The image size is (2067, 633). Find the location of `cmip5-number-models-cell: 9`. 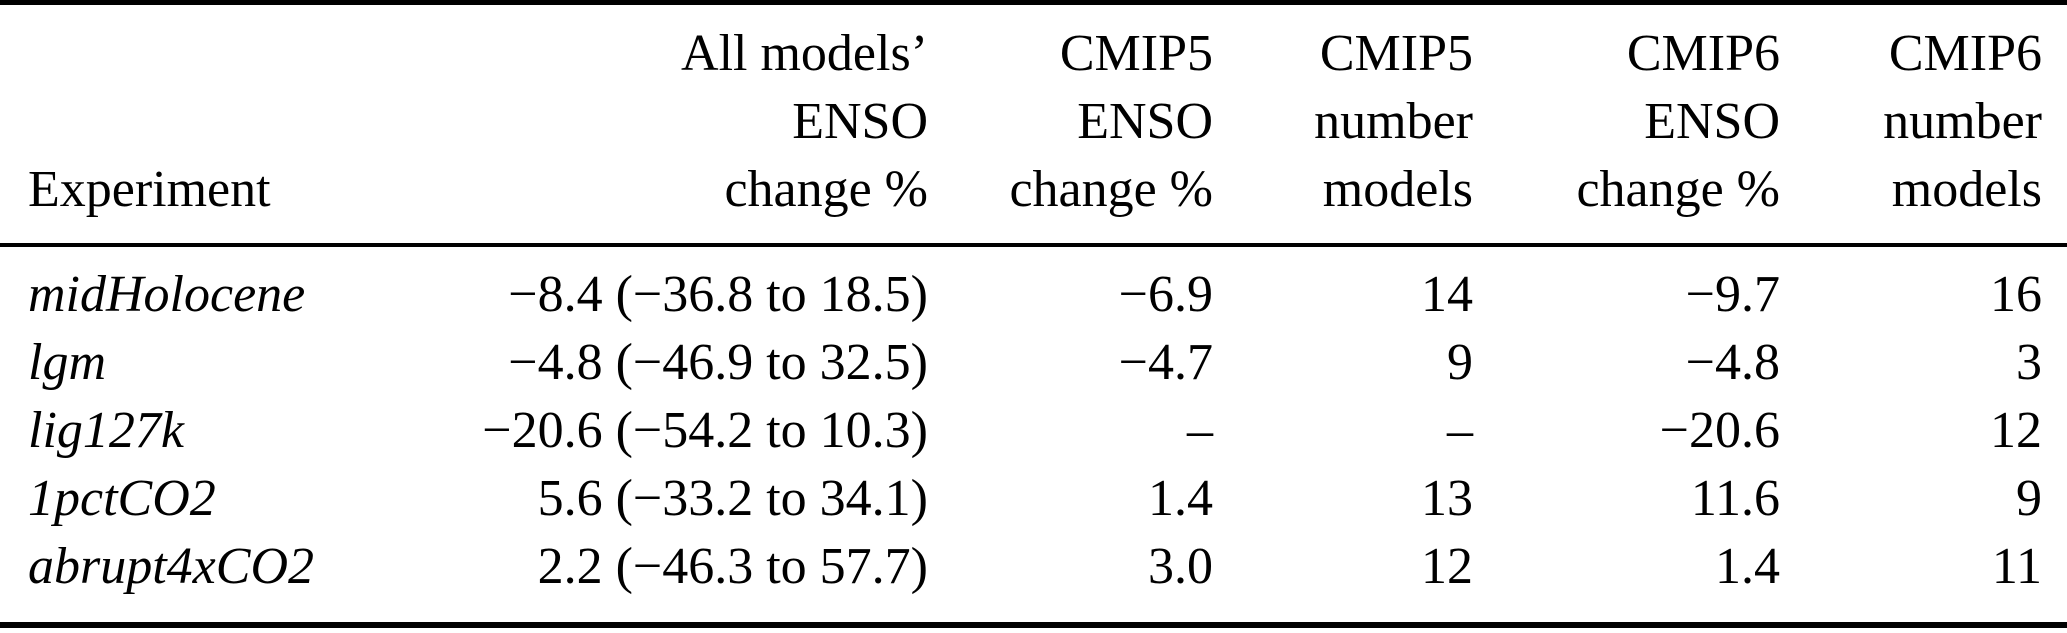

cmip5-number-models-cell: 9 is located at coordinates (1460, 362).